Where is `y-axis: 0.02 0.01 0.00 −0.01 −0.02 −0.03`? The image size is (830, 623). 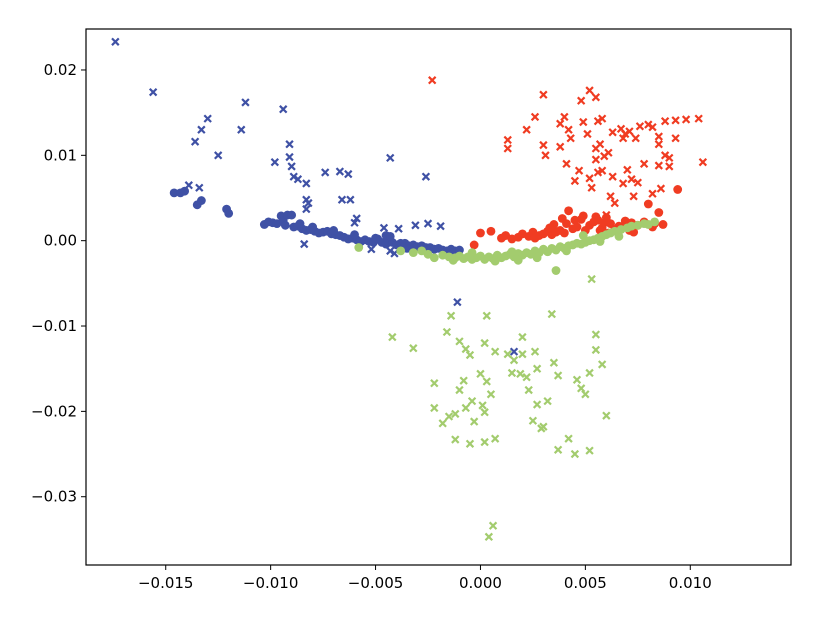
y-axis: 0.02 0.01 0.00 −0.01 −0.02 −0.03 is located at coordinates (58, 283).